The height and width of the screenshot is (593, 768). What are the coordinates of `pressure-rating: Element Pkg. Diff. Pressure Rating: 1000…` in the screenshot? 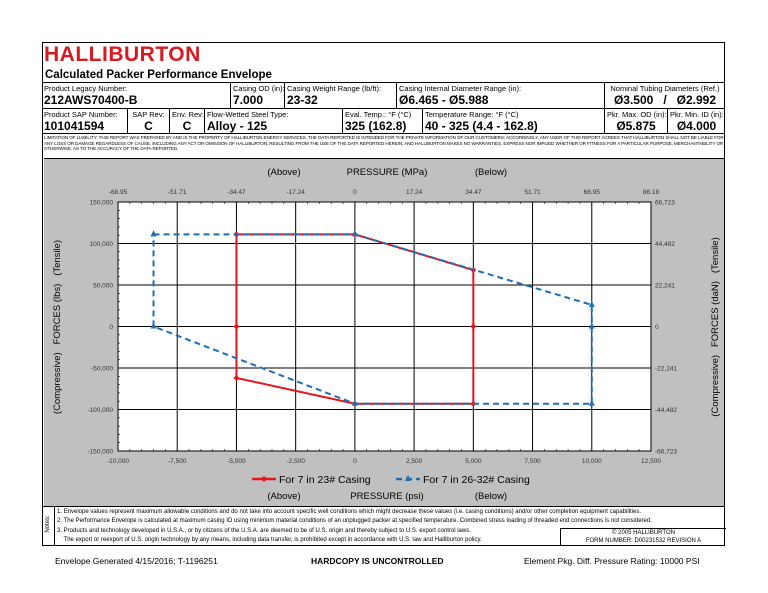 It's located at (612, 561).